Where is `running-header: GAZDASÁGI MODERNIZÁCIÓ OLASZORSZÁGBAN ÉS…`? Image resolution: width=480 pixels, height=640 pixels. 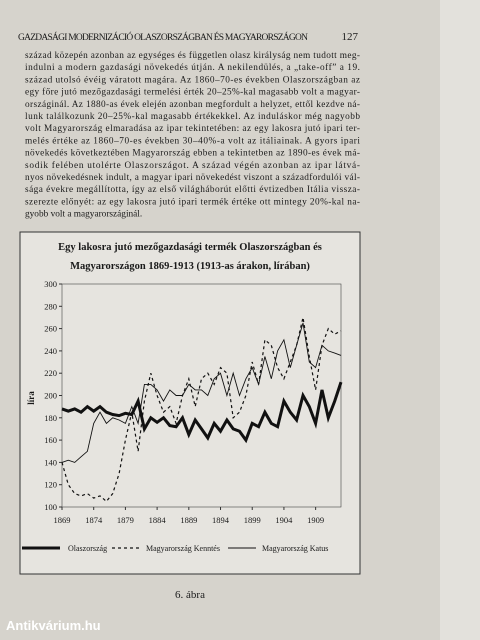 running-header: GAZDASÁGI MODERNIZÁCIÓ OLASZORSZÁGBAN ÉS… is located at coordinates (163, 37).